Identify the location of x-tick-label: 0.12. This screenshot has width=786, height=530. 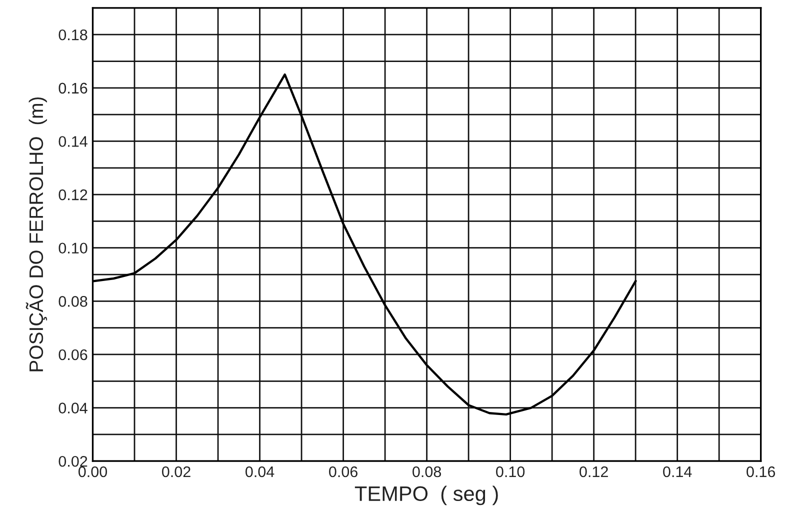
(594, 472).